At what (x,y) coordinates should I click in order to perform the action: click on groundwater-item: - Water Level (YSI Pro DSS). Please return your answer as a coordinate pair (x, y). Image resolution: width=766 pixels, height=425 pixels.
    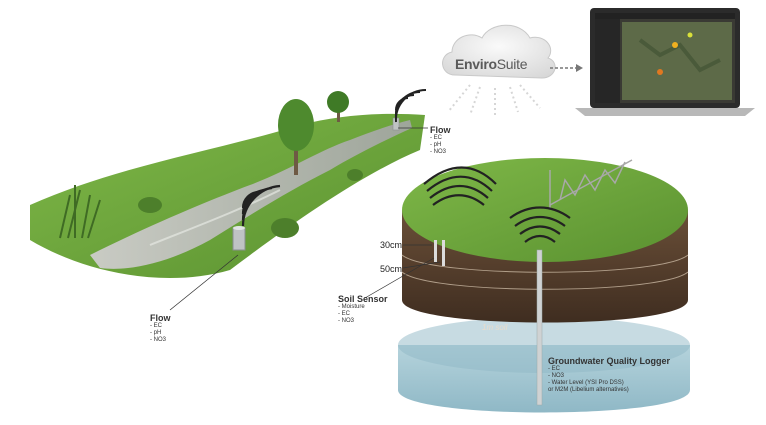
    Looking at the image, I should click on (586, 383).